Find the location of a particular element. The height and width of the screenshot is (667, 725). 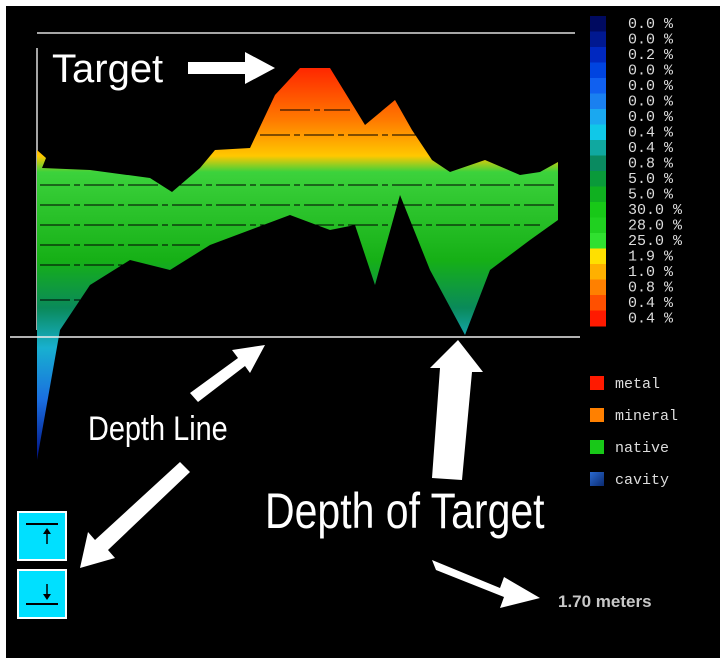

legend-label: native is located at coordinates (642, 448).